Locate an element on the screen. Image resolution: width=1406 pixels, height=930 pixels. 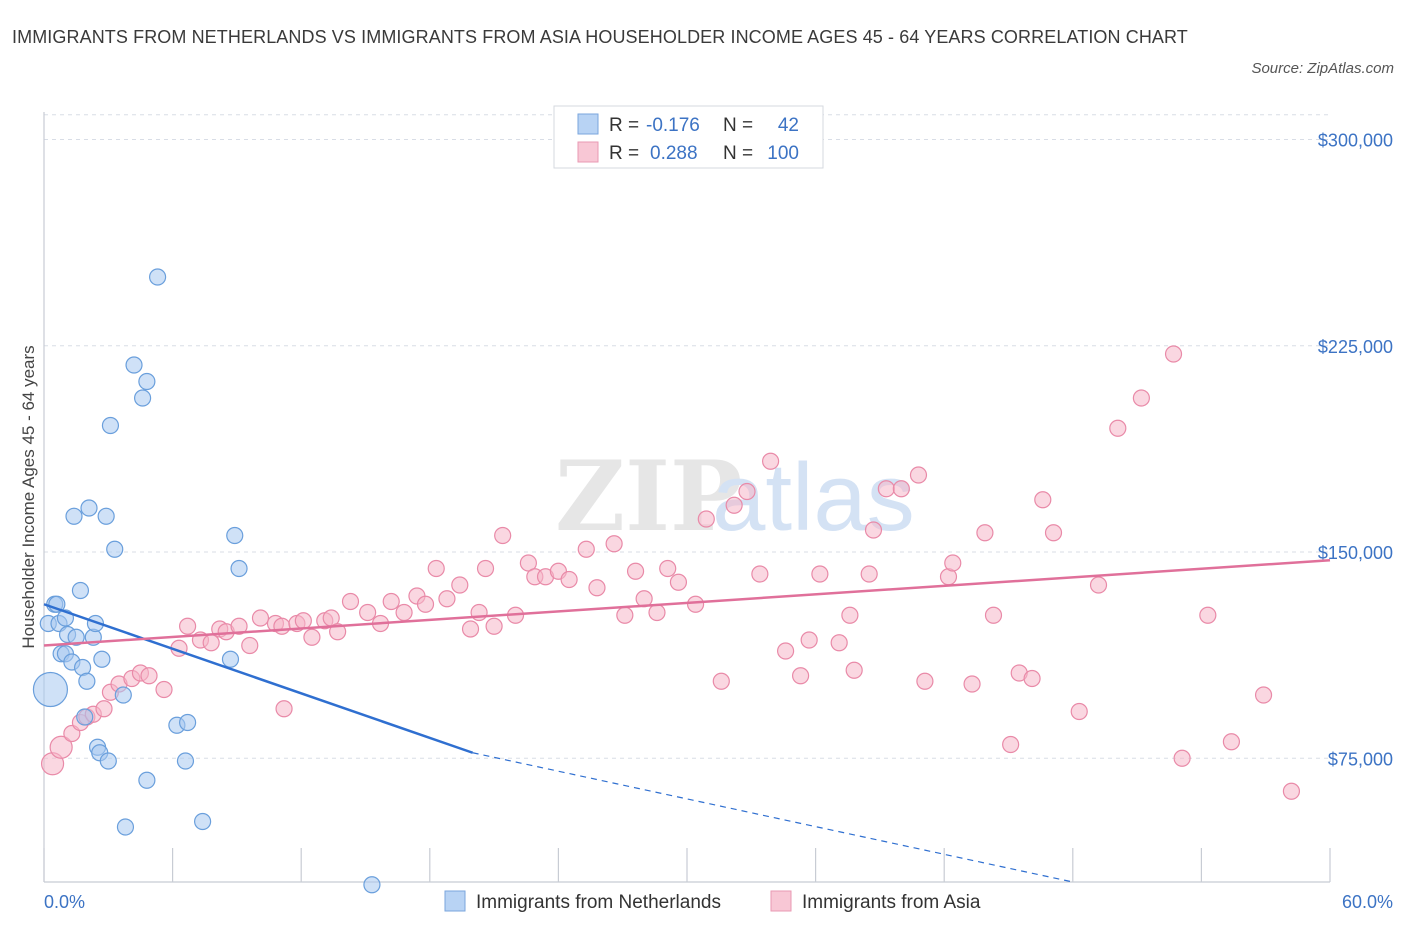
y-tick-label-2: $225,000 is located at coordinates (1355, 347).